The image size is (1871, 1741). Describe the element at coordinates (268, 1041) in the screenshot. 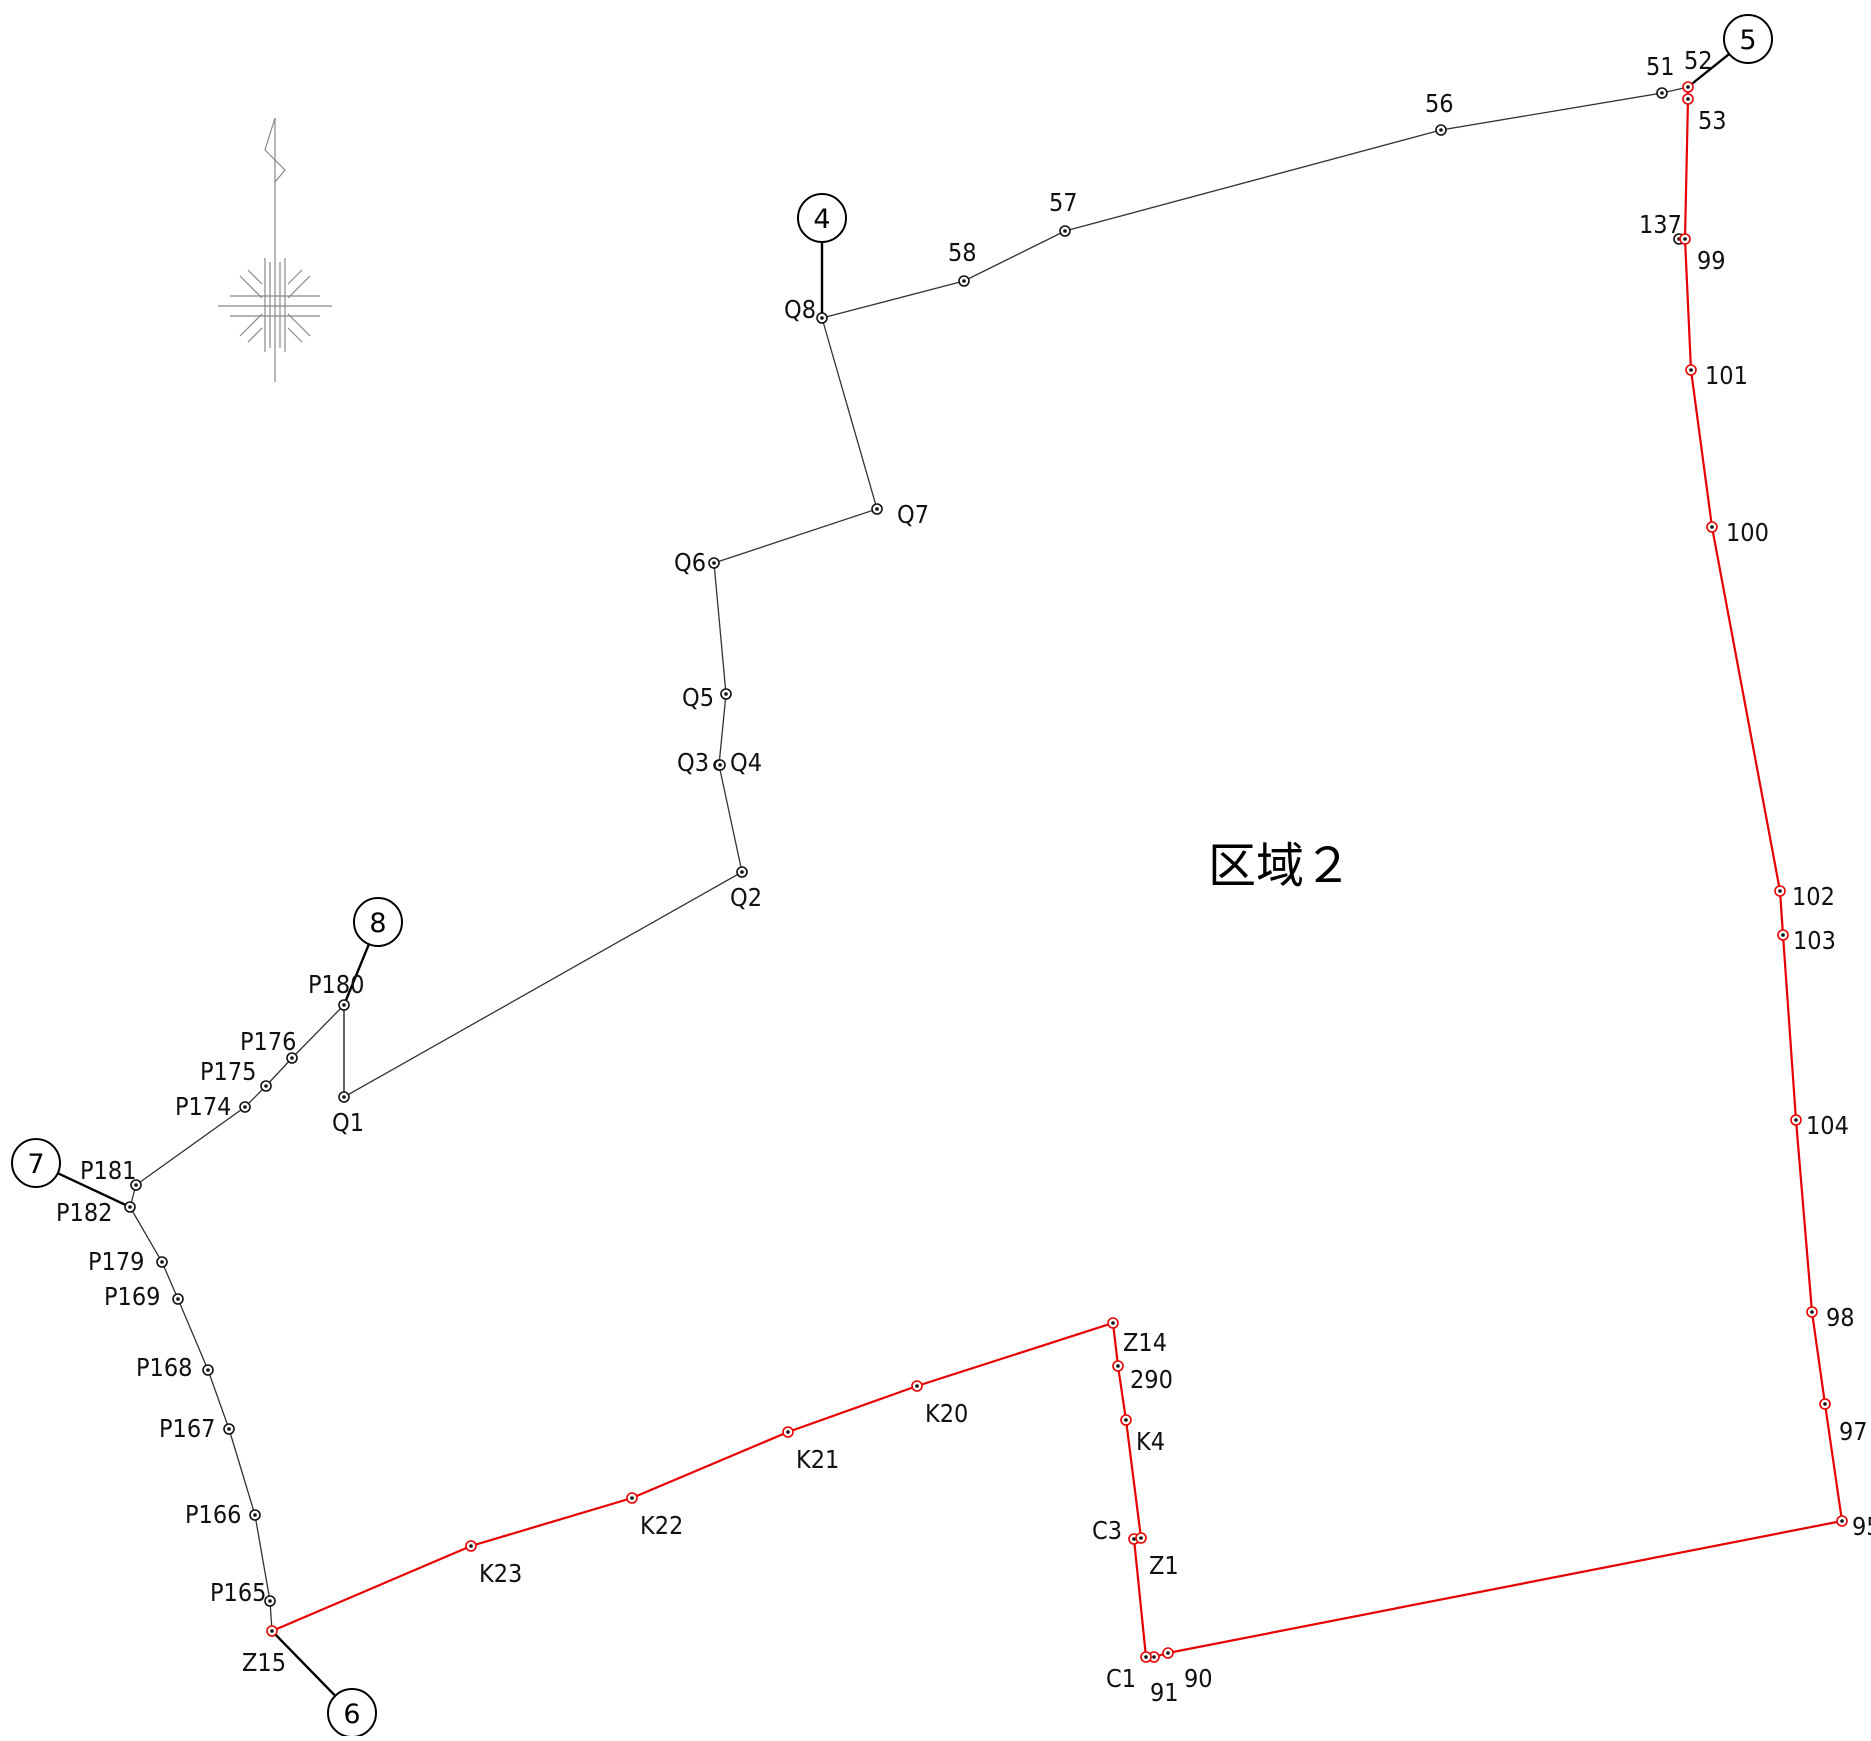

I see `point-label-p176: P176` at that location.